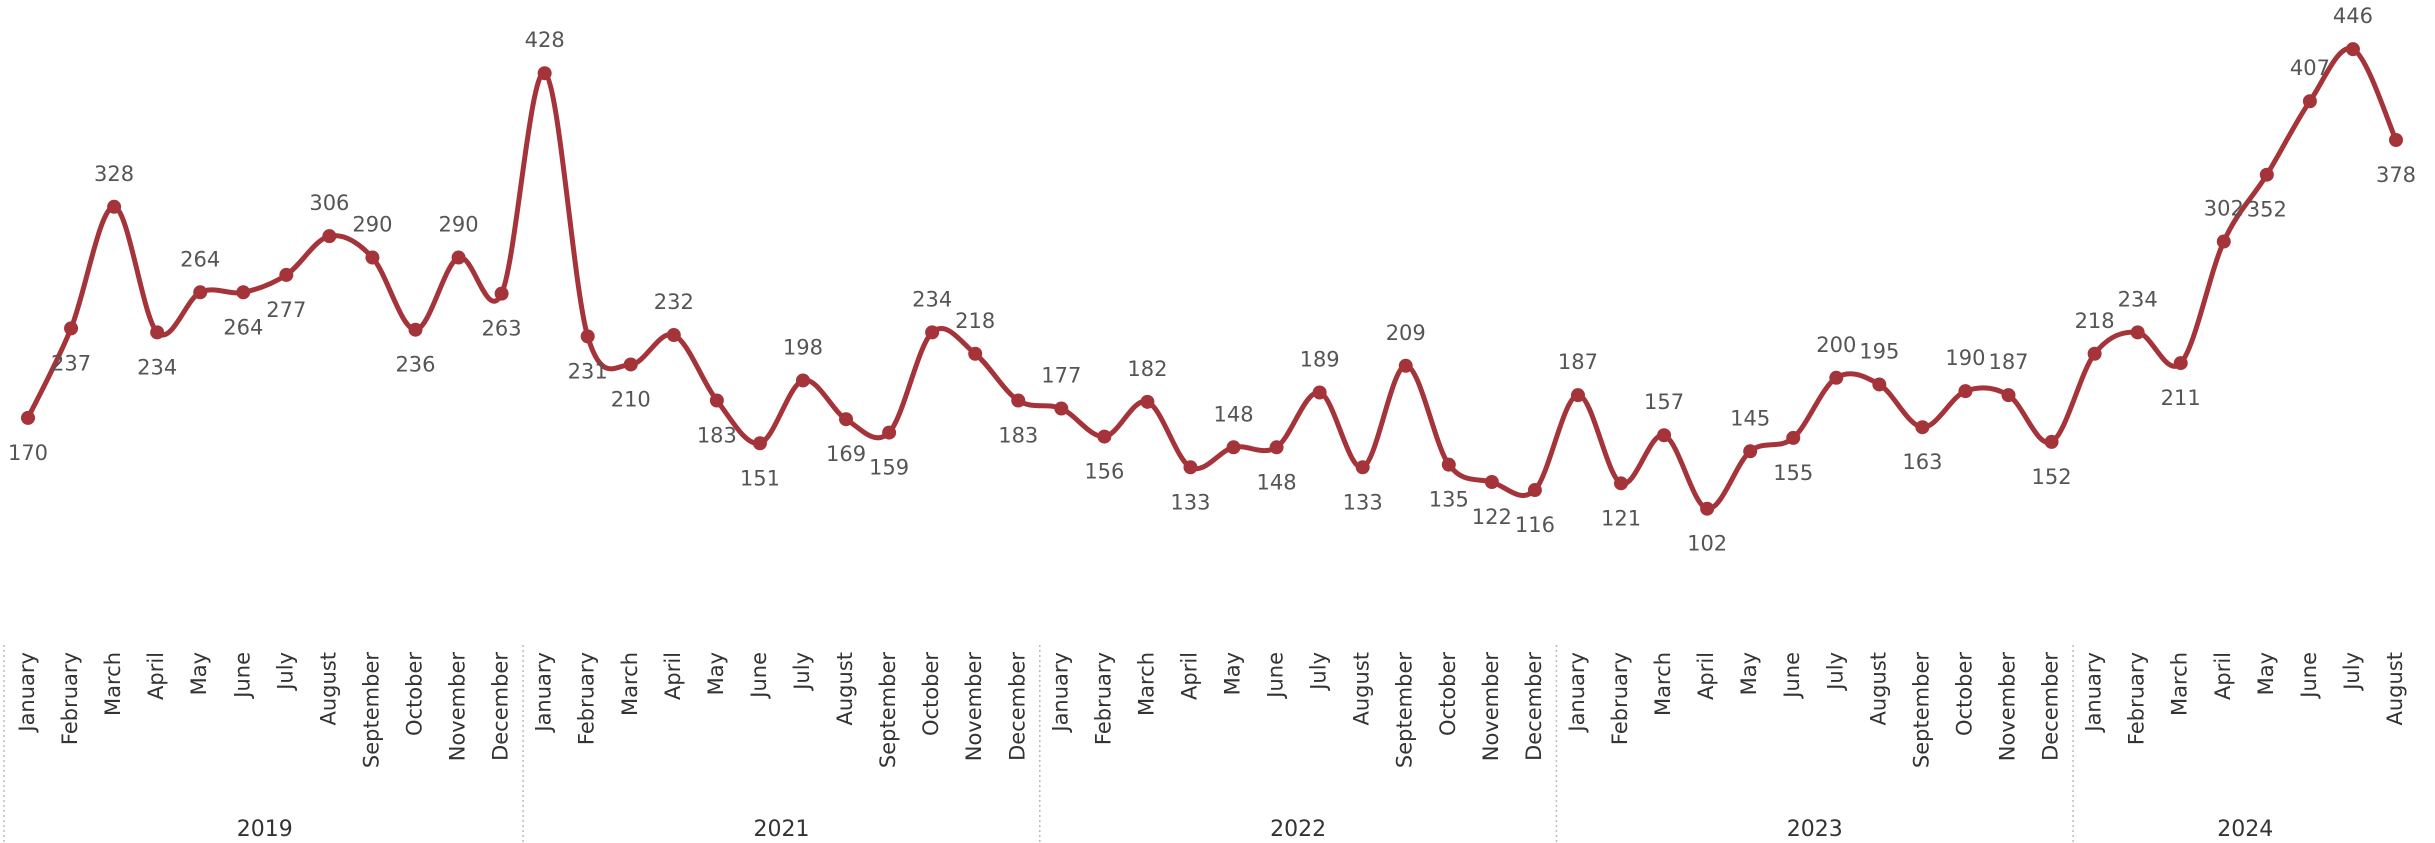  Describe the element at coordinates (631, 399) in the screenshot. I see `data-label: 210` at that location.